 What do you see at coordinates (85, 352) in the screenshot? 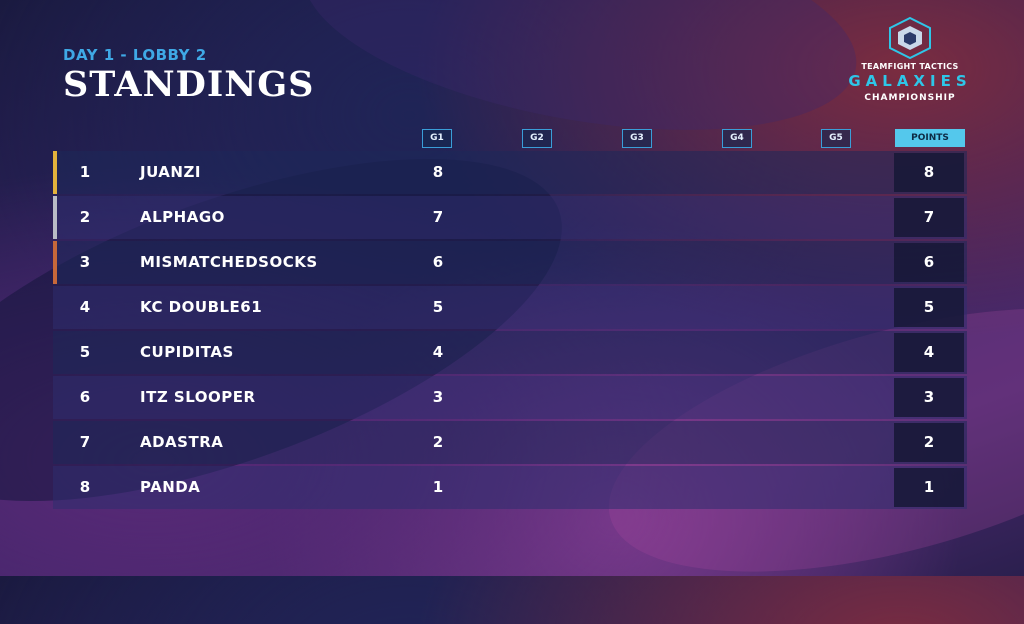
I see `rank: 5` at bounding box center [85, 352].